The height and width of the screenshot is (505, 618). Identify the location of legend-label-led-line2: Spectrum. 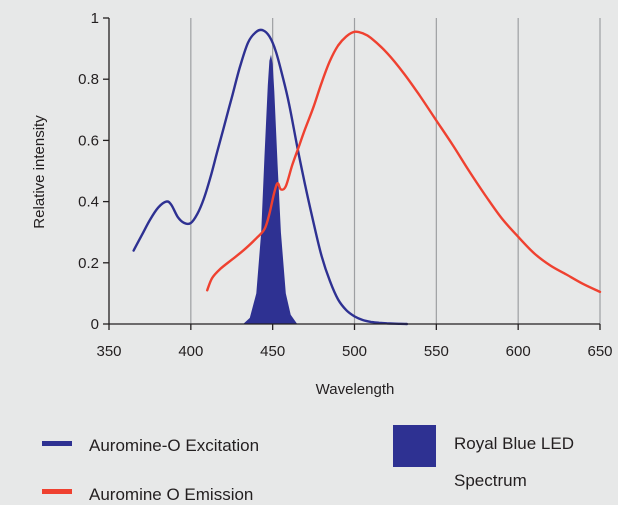
(490, 480).